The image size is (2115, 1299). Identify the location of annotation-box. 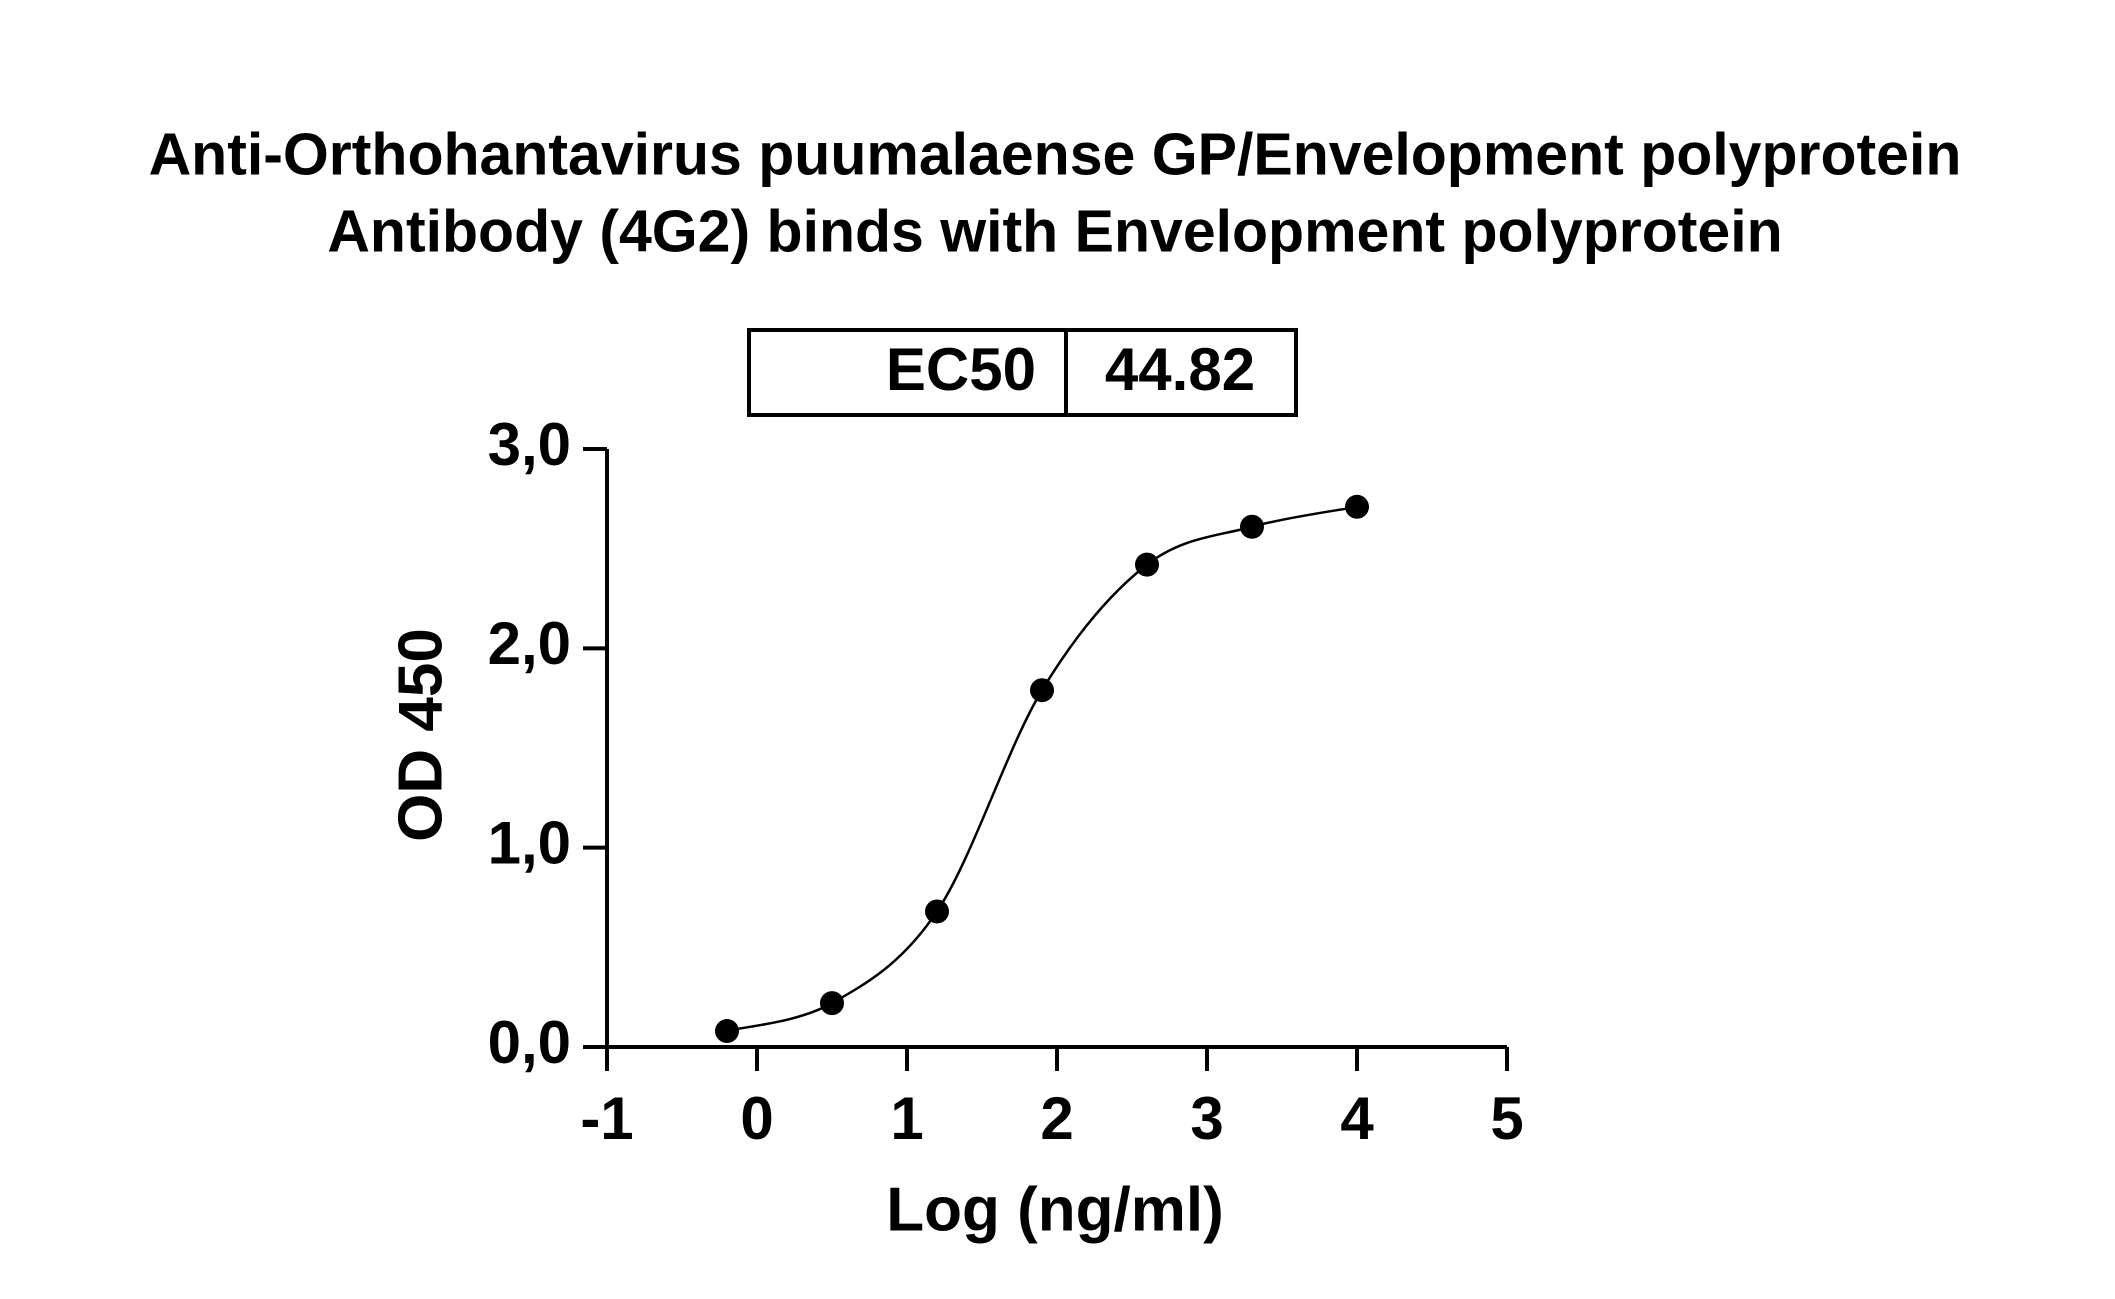
(1022, 372).